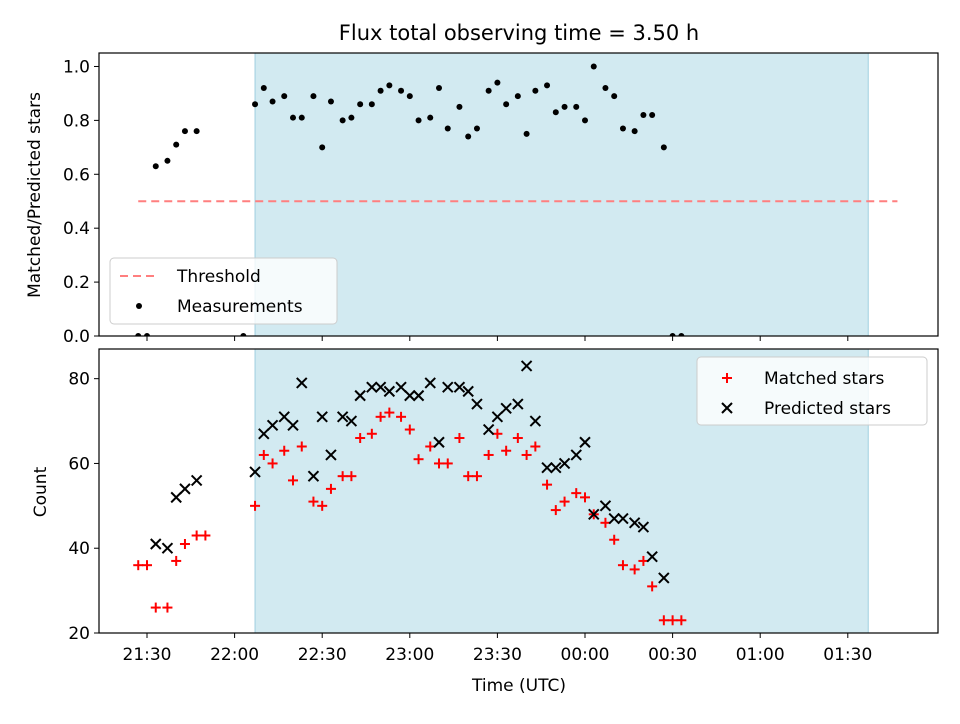  I want to click on legend-predicted-label: Predicted stars, so click(827, 409).